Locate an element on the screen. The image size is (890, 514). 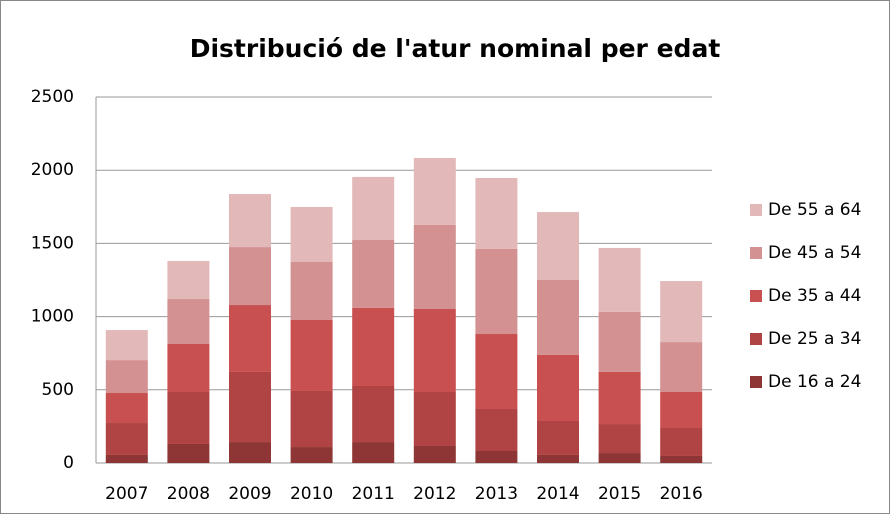
x-tick-label: 2015 is located at coordinates (619, 494).